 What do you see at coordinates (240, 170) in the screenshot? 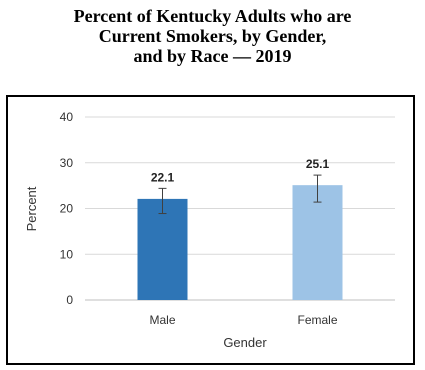
I see `data-labels: 22.1 25.1` at bounding box center [240, 170].